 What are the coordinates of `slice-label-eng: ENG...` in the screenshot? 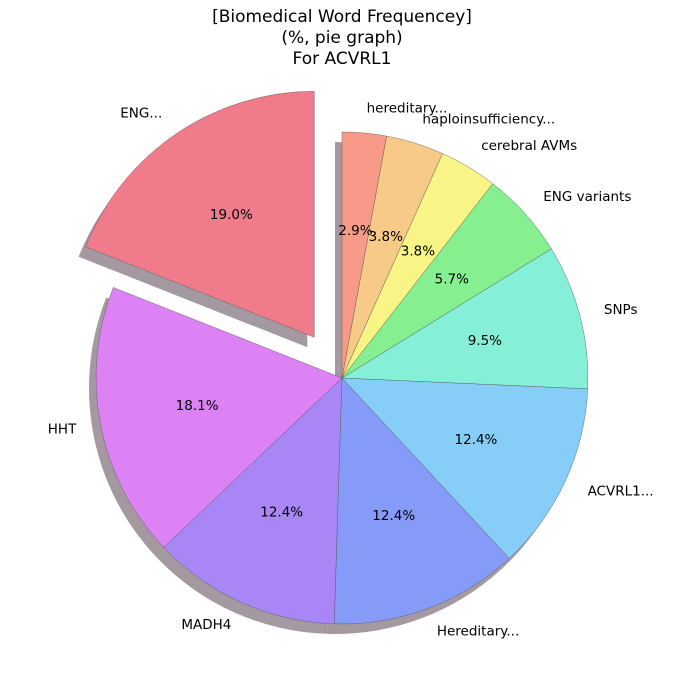 It's located at (141, 113).